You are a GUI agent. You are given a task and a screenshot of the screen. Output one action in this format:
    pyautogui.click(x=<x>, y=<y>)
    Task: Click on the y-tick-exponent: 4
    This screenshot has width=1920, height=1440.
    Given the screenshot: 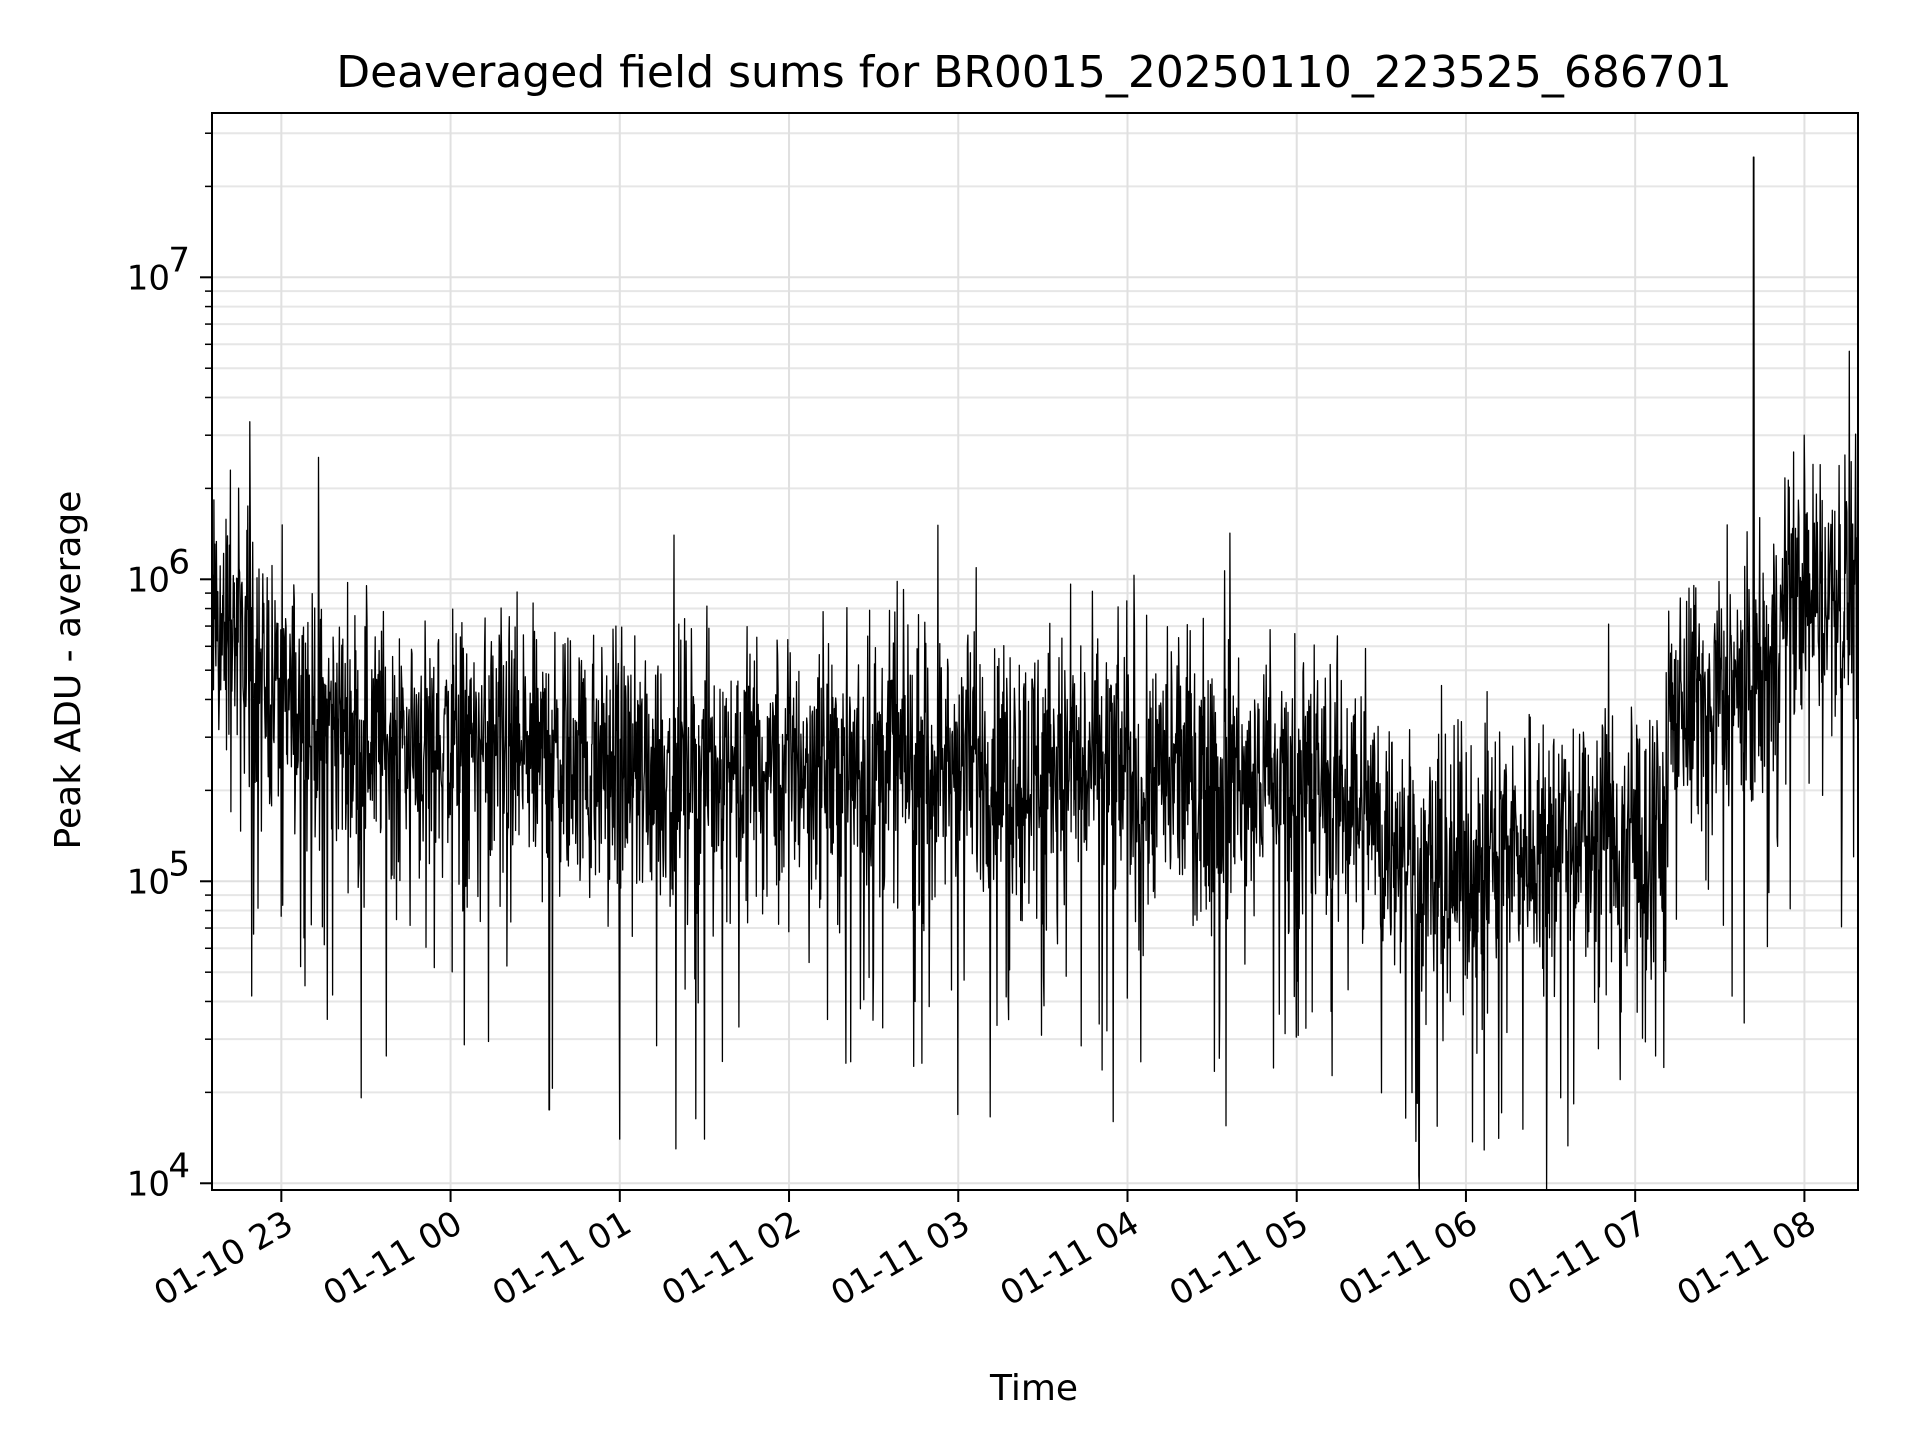 What is the action you would take?
    pyautogui.click(x=179, y=1166)
    